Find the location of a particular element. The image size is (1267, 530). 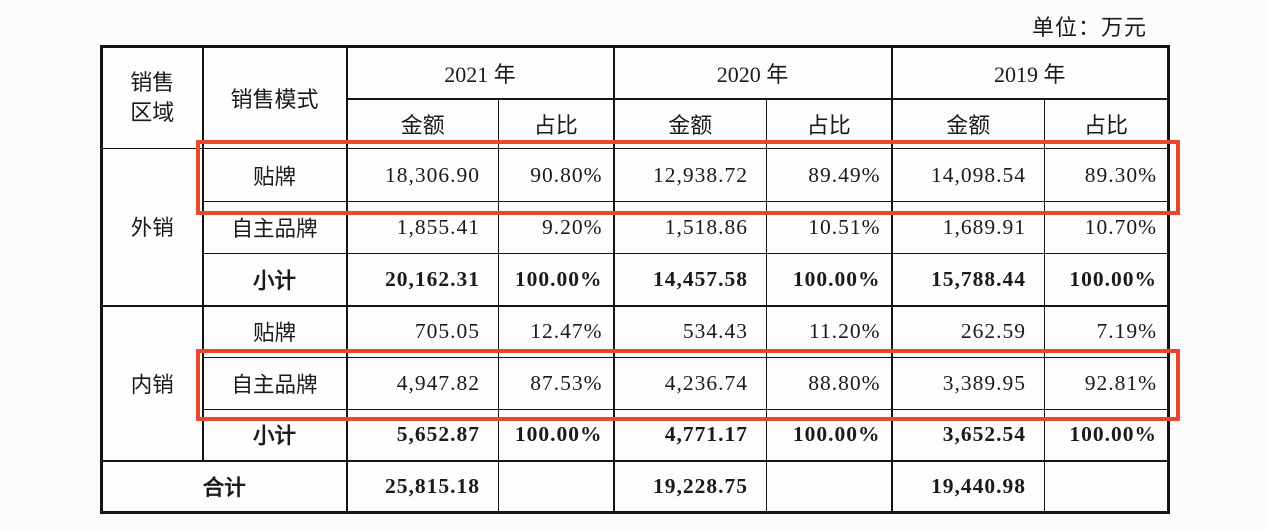

amount-cell: 4,947.82 is located at coordinates (422, 383).